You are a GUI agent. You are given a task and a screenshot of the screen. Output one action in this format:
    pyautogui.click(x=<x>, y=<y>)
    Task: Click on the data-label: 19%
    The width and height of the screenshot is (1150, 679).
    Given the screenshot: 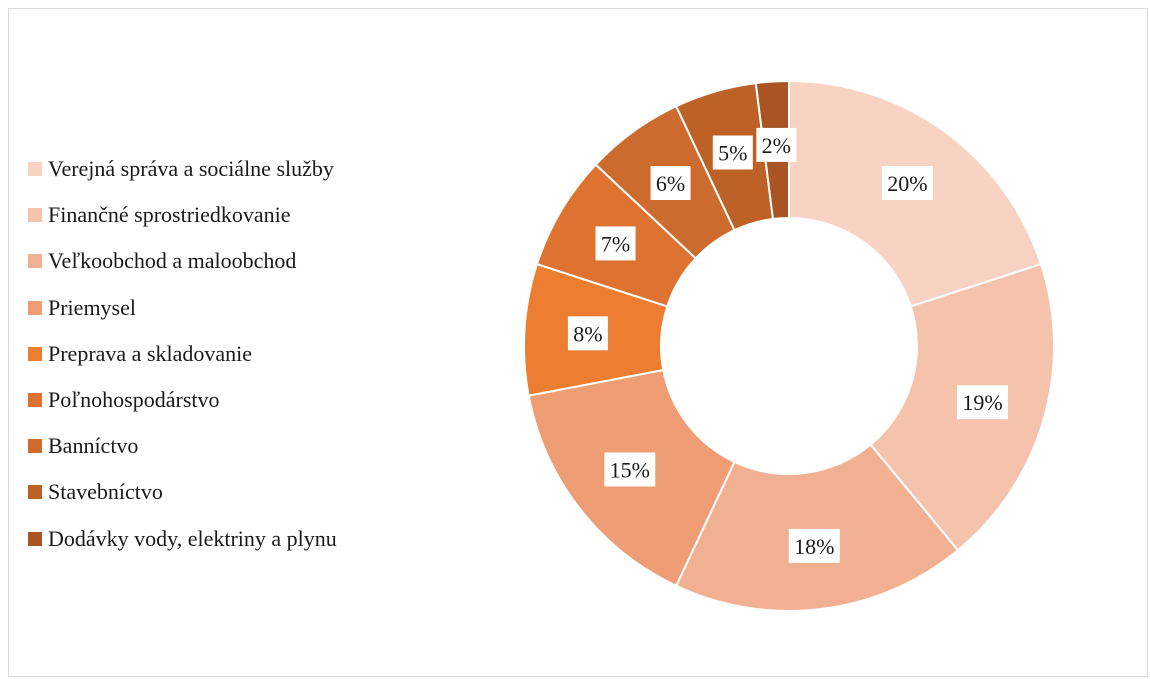 What is the action you would take?
    pyautogui.click(x=982, y=402)
    